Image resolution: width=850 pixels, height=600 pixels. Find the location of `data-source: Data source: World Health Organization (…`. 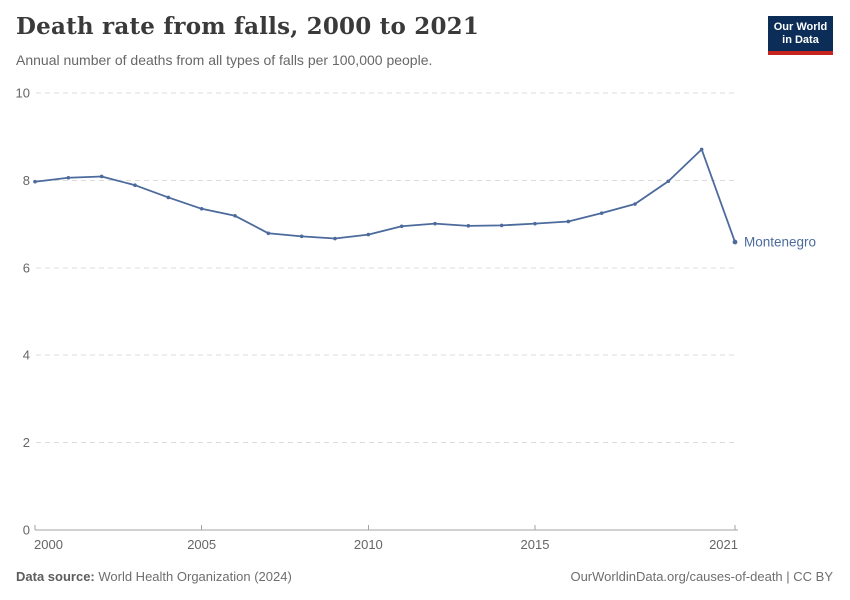

data-source: Data source: World Health Organization (… is located at coordinates (154, 576).